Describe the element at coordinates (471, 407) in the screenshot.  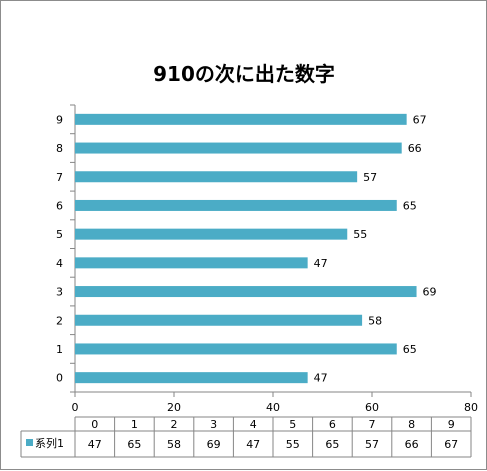
I see `x-tick-label: 80` at that location.